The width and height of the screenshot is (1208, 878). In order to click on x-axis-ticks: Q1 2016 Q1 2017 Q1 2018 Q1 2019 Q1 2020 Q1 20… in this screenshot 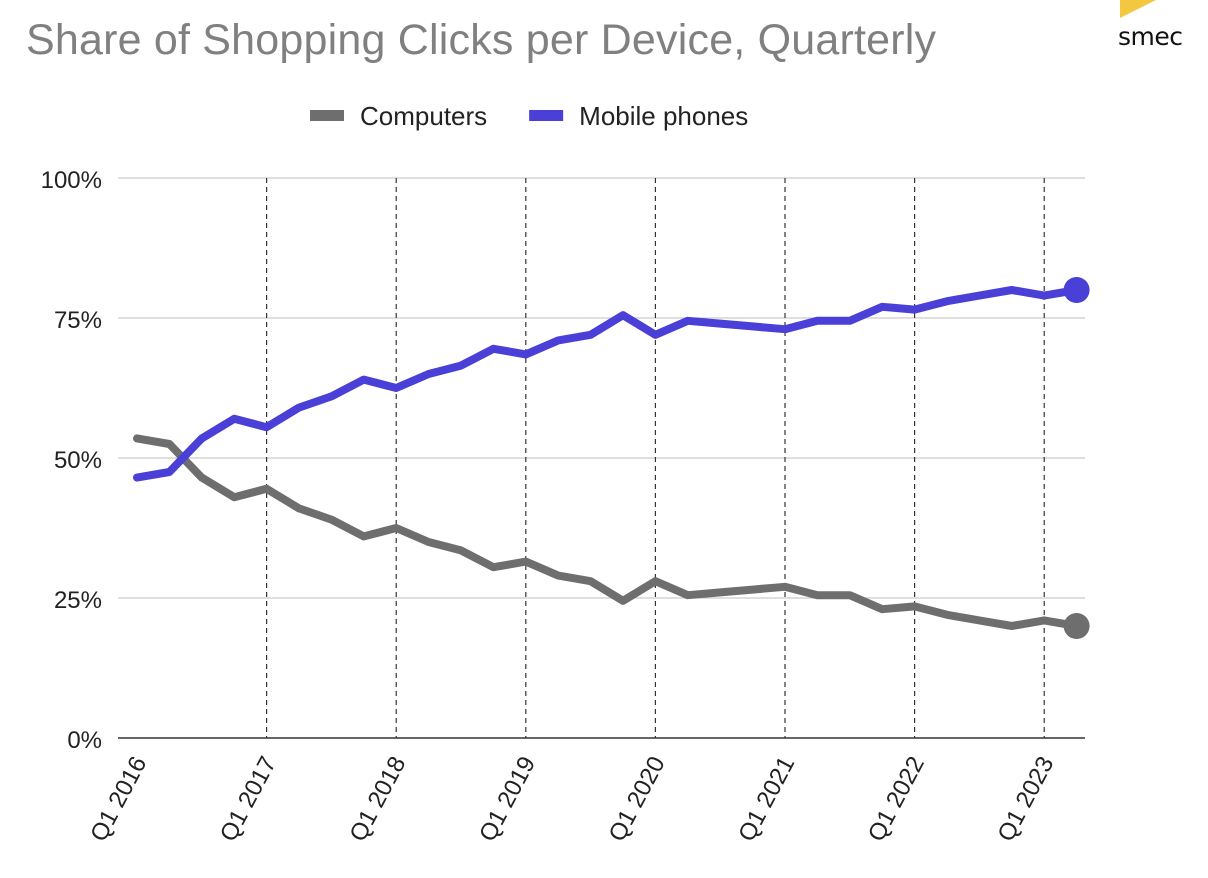, I will do `click(572, 799)`.